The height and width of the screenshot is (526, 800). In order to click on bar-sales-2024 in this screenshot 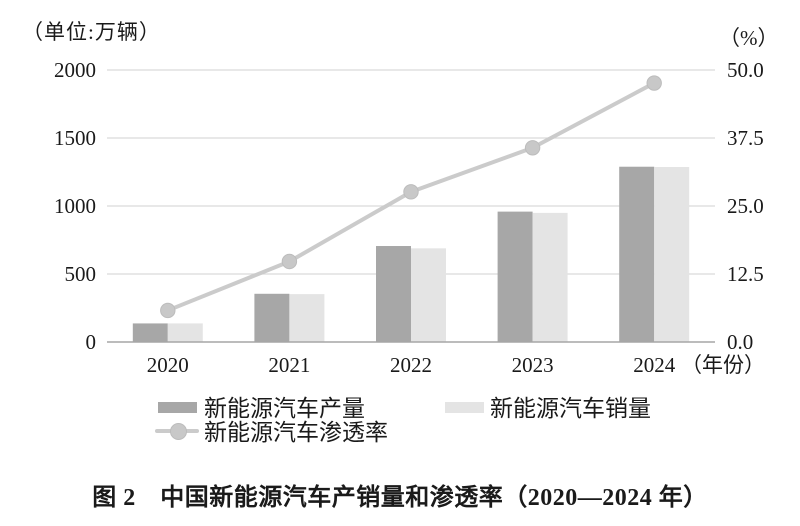, I will do `click(672, 254)`.